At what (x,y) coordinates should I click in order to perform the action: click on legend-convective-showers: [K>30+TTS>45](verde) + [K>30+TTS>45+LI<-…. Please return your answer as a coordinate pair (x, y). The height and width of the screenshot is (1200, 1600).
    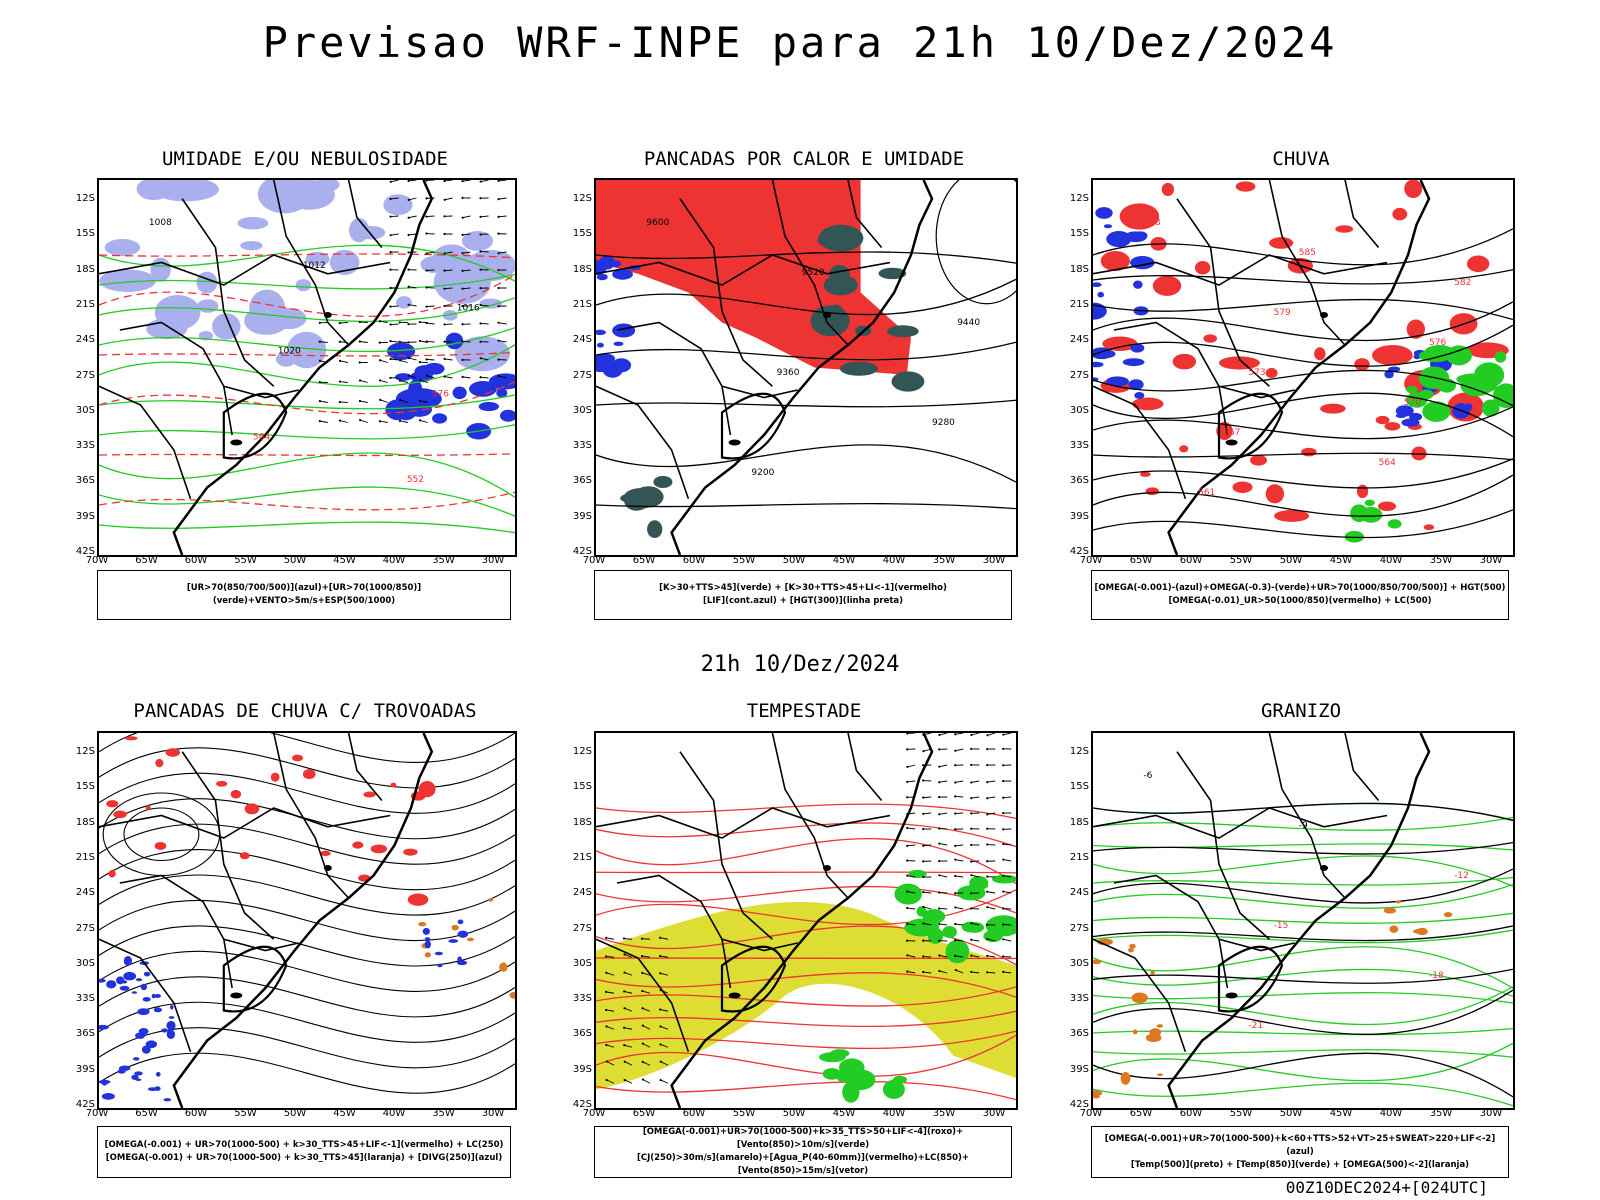
    Looking at the image, I should click on (803, 595).